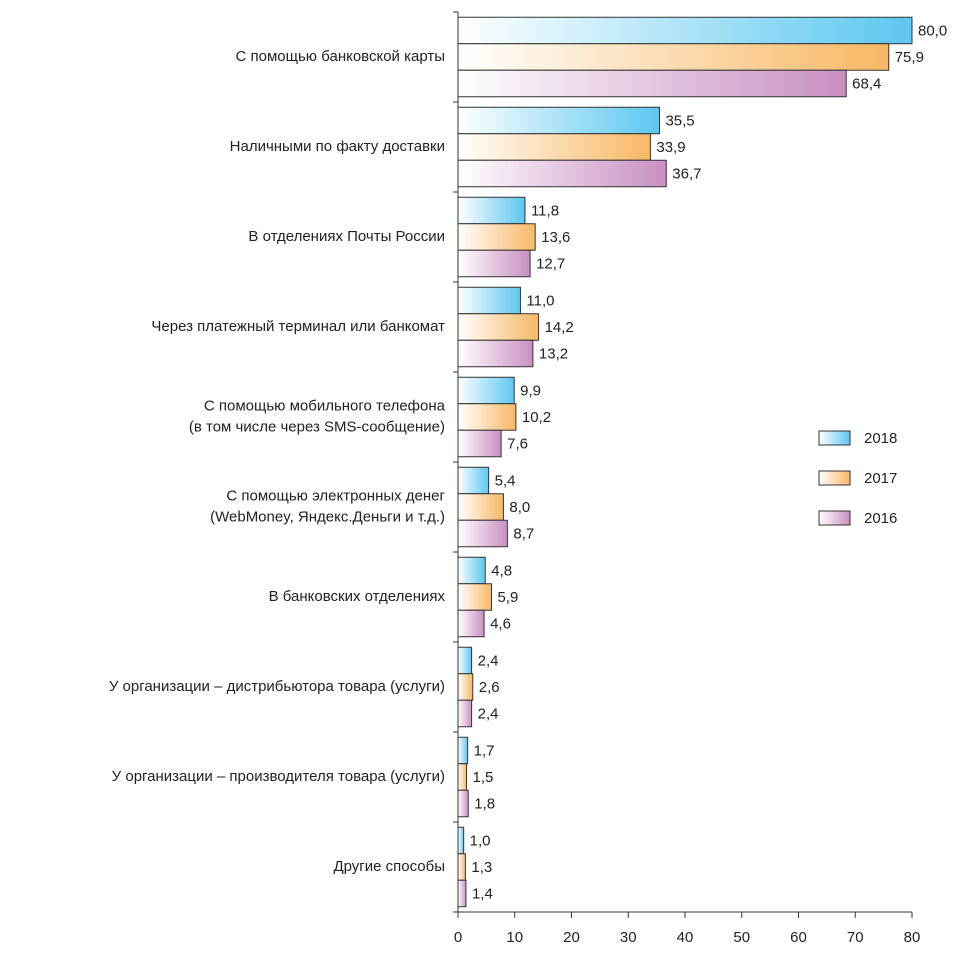 The height and width of the screenshot is (953, 954). I want to click on x-tick-label: 50, so click(741, 937).